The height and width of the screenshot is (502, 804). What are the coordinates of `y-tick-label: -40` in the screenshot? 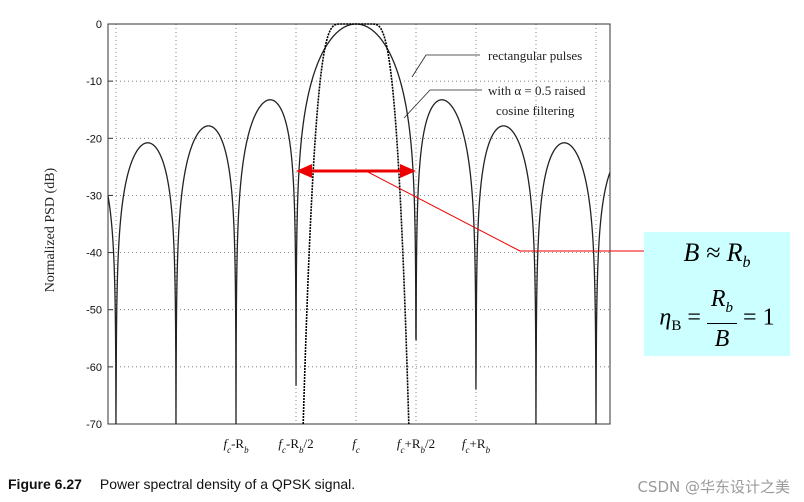 It's located at (94, 254).